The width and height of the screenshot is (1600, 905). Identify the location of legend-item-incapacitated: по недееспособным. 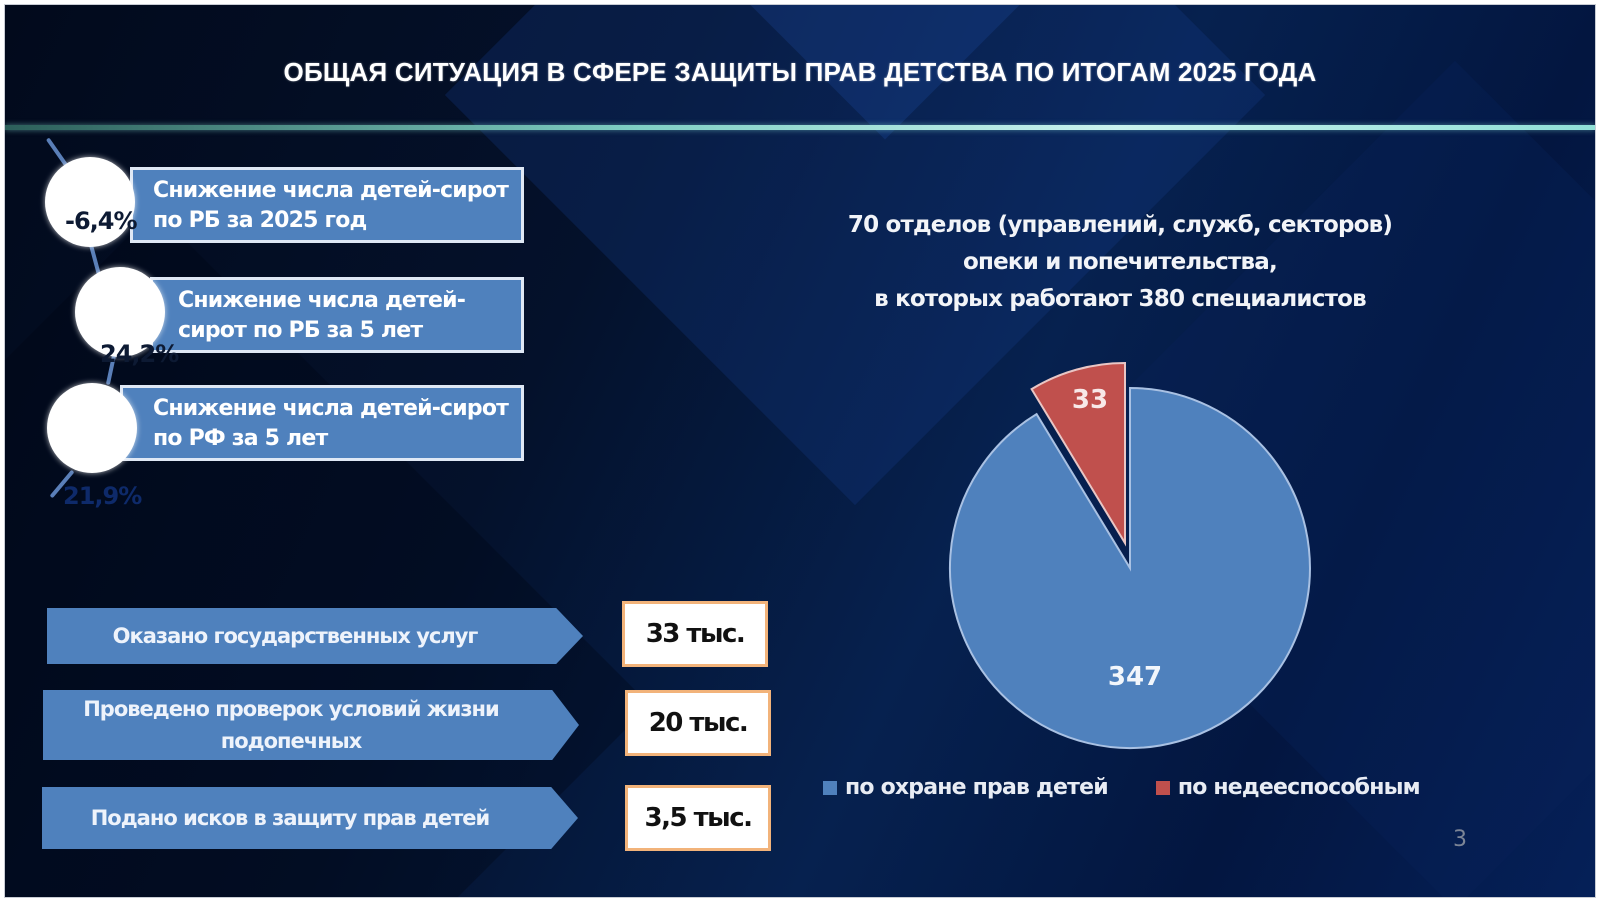
(1288, 787).